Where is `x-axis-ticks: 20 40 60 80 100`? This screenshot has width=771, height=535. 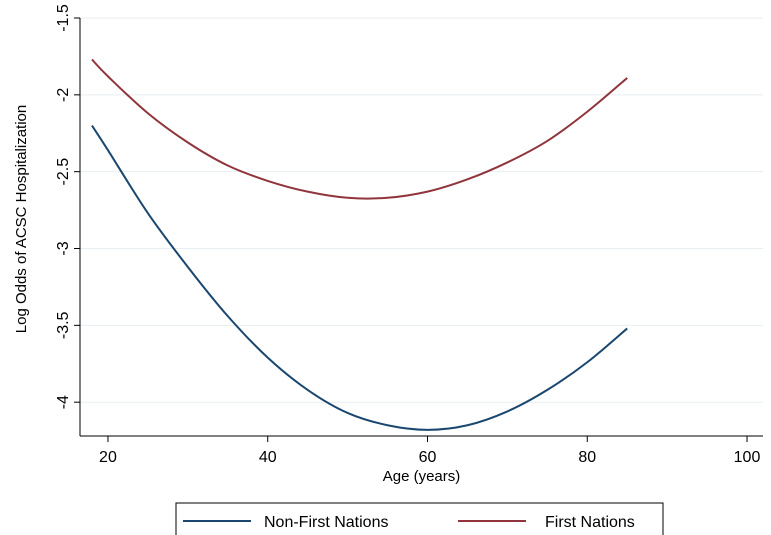
x-axis-ticks: 20 40 60 80 100 is located at coordinates (429, 451).